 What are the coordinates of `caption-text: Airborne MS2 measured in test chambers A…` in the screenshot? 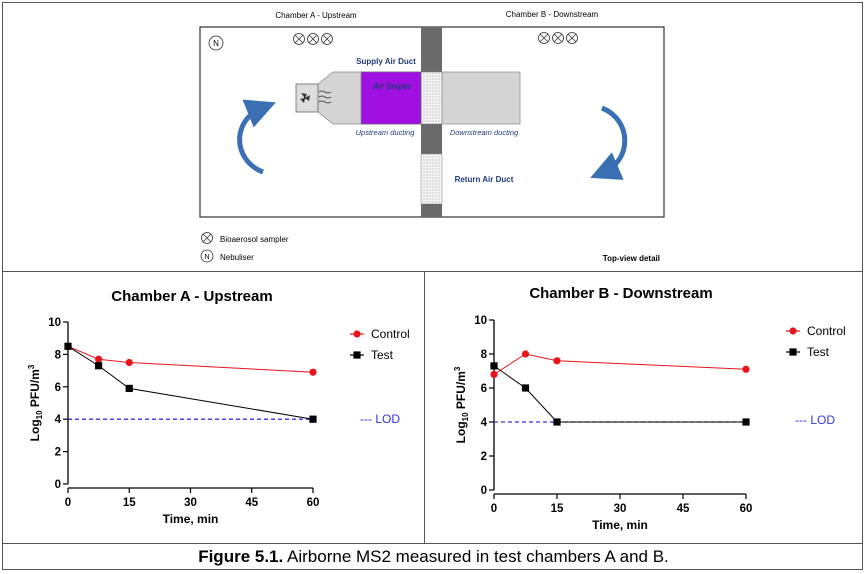 It's located at (476, 556).